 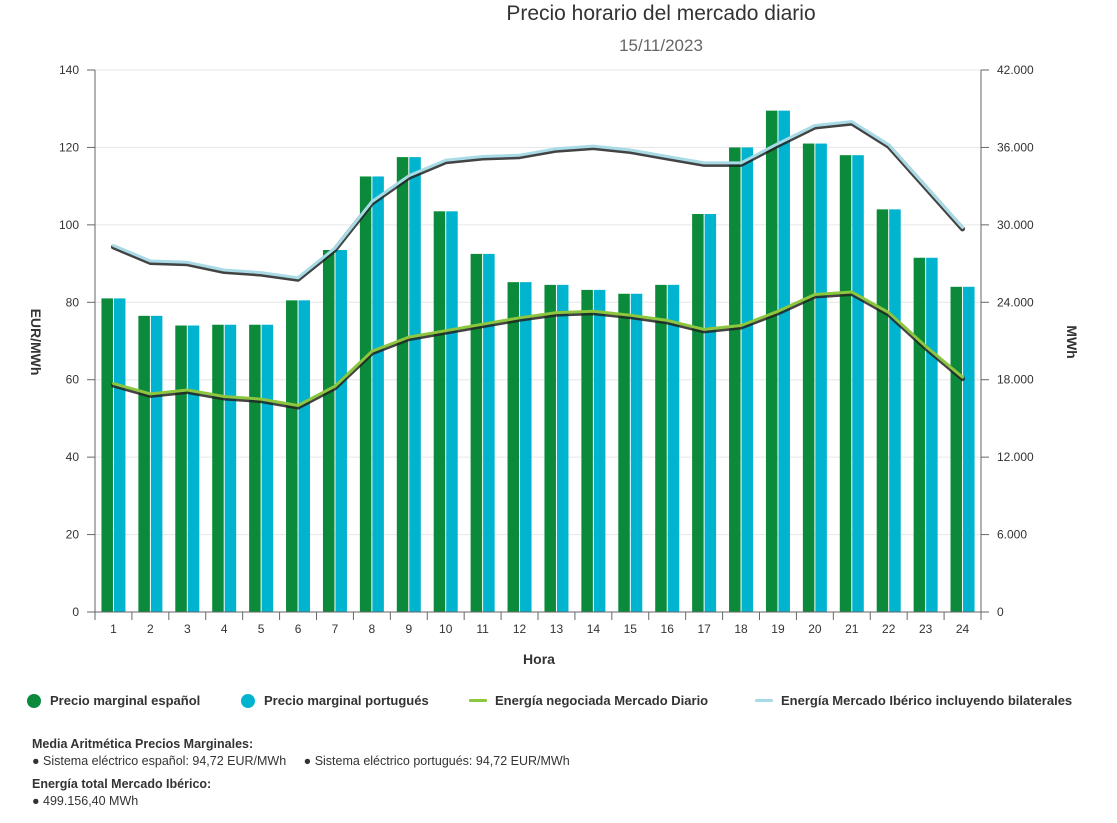 What do you see at coordinates (73, 535) in the screenshot?
I see `y-left-tick-label: 20` at bounding box center [73, 535].